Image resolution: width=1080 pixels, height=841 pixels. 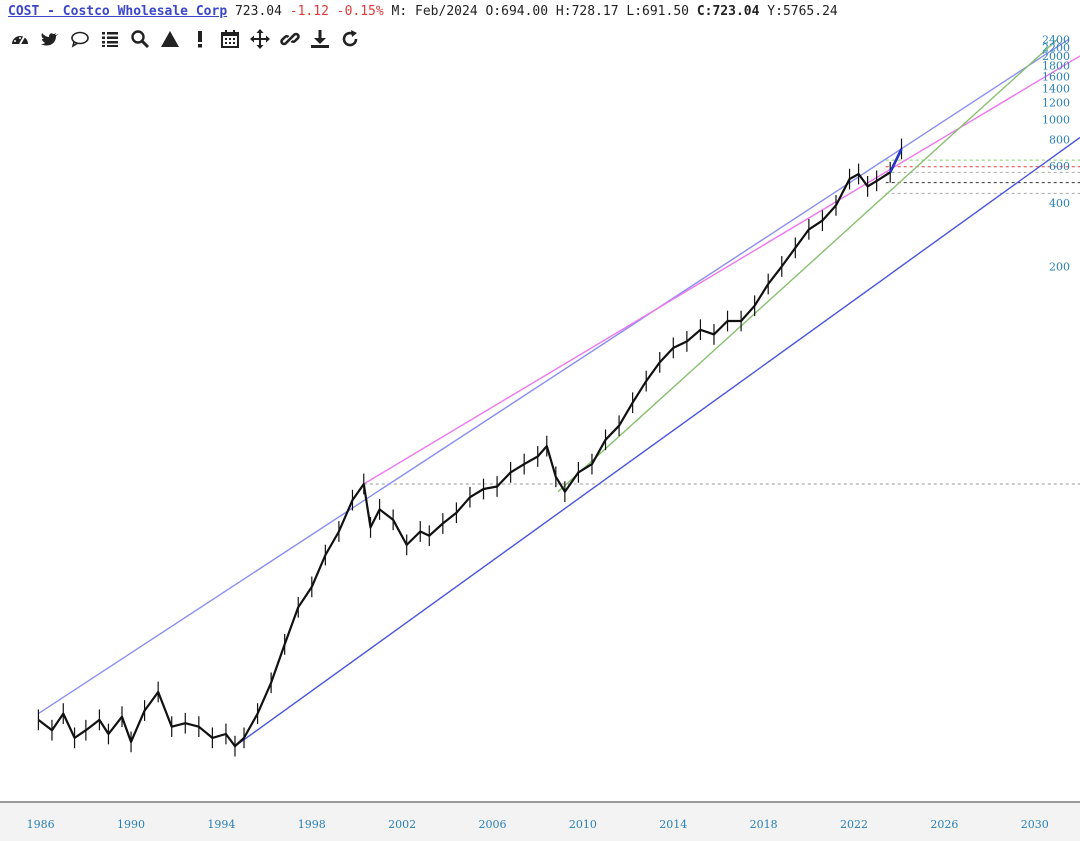 What do you see at coordinates (810, 11) in the screenshot?
I see `yield-value: 5765.24` at bounding box center [810, 11].